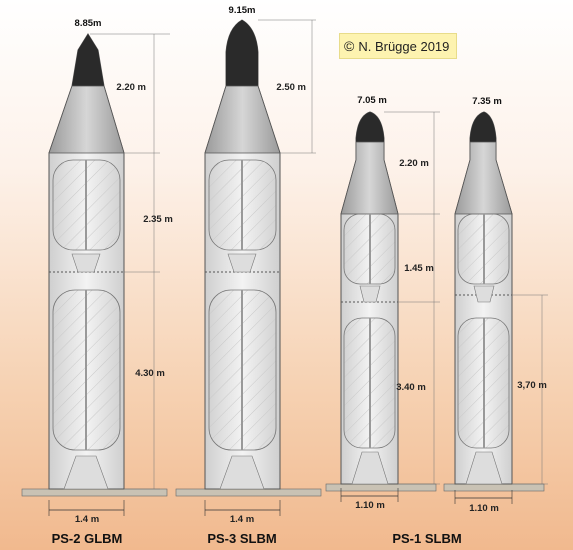 The image size is (573, 550). I want to click on missile-ps1-variant: 7.35 m 3,70 m 1.10 m, so click(495, 305).